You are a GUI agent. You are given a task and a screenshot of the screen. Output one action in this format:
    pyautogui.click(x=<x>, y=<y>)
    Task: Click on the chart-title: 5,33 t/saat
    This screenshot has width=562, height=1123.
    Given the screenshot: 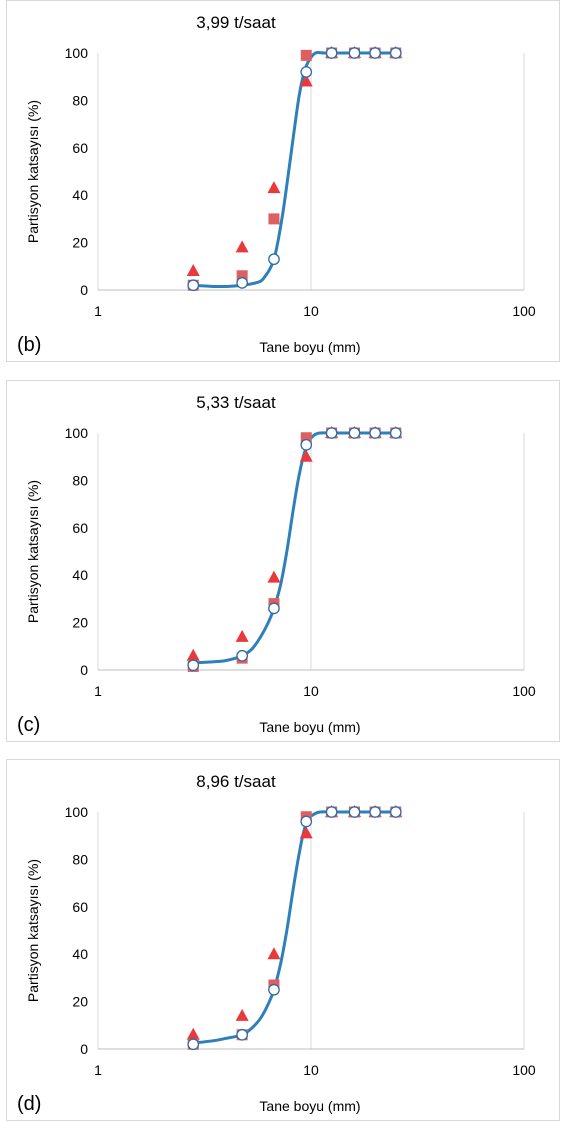 What is the action you would take?
    pyautogui.click(x=236, y=402)
    